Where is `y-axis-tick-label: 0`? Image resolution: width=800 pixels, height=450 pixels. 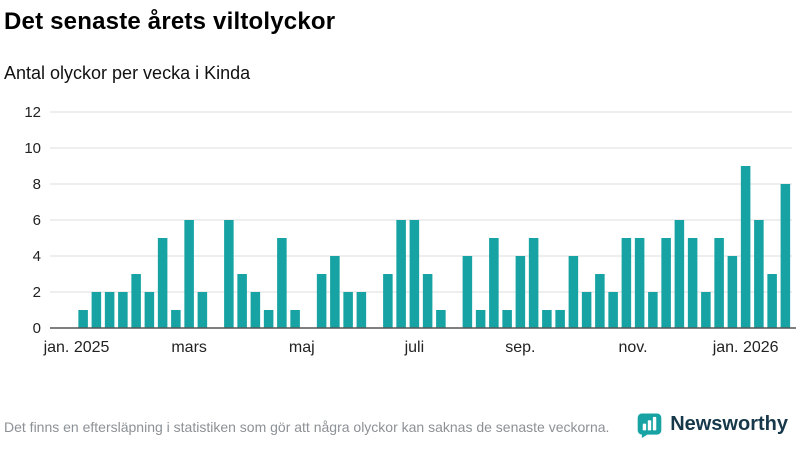
y-axis-tick-label: 0 is located at coordinates (37, 328).